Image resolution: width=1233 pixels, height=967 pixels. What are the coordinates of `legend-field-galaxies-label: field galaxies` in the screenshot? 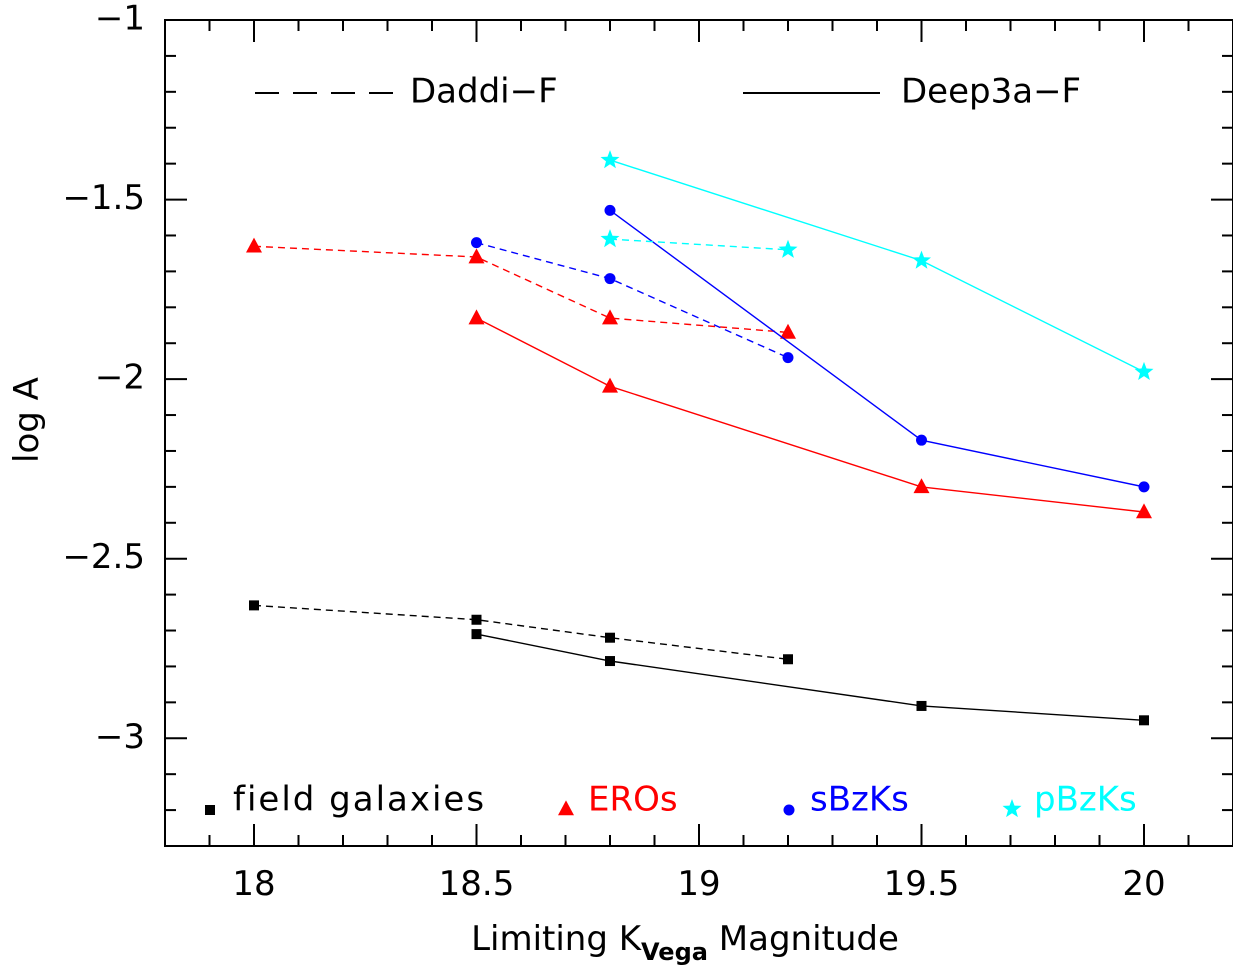 It's located at (359, 800).